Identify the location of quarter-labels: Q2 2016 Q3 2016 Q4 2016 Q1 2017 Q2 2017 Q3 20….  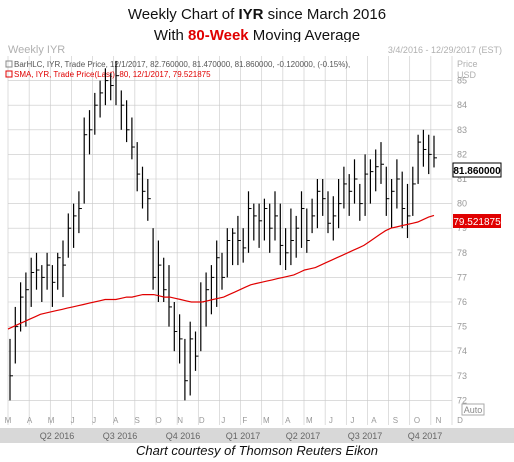
(241, 436).